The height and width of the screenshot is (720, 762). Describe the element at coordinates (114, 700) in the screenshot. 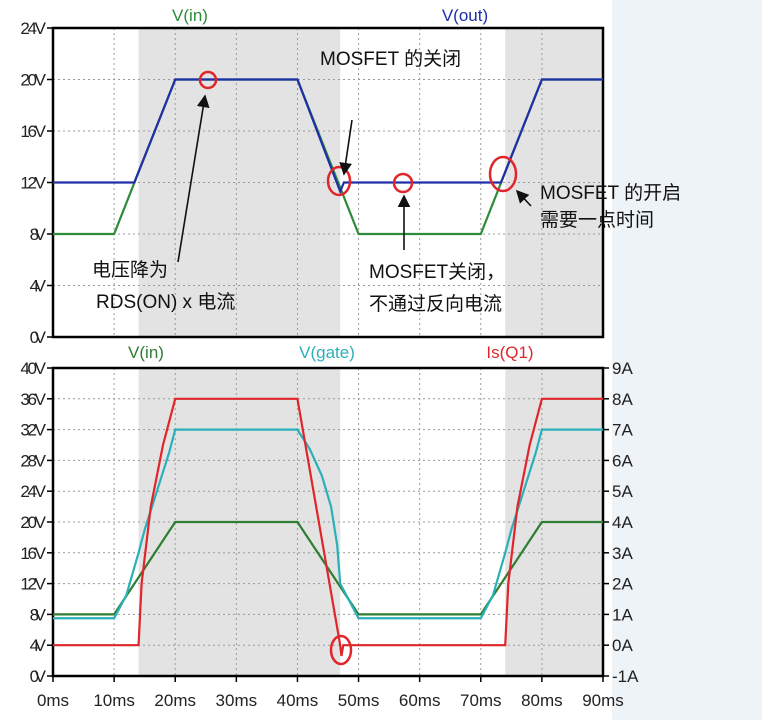

I see `x-tick-label: 10ms` at that location.